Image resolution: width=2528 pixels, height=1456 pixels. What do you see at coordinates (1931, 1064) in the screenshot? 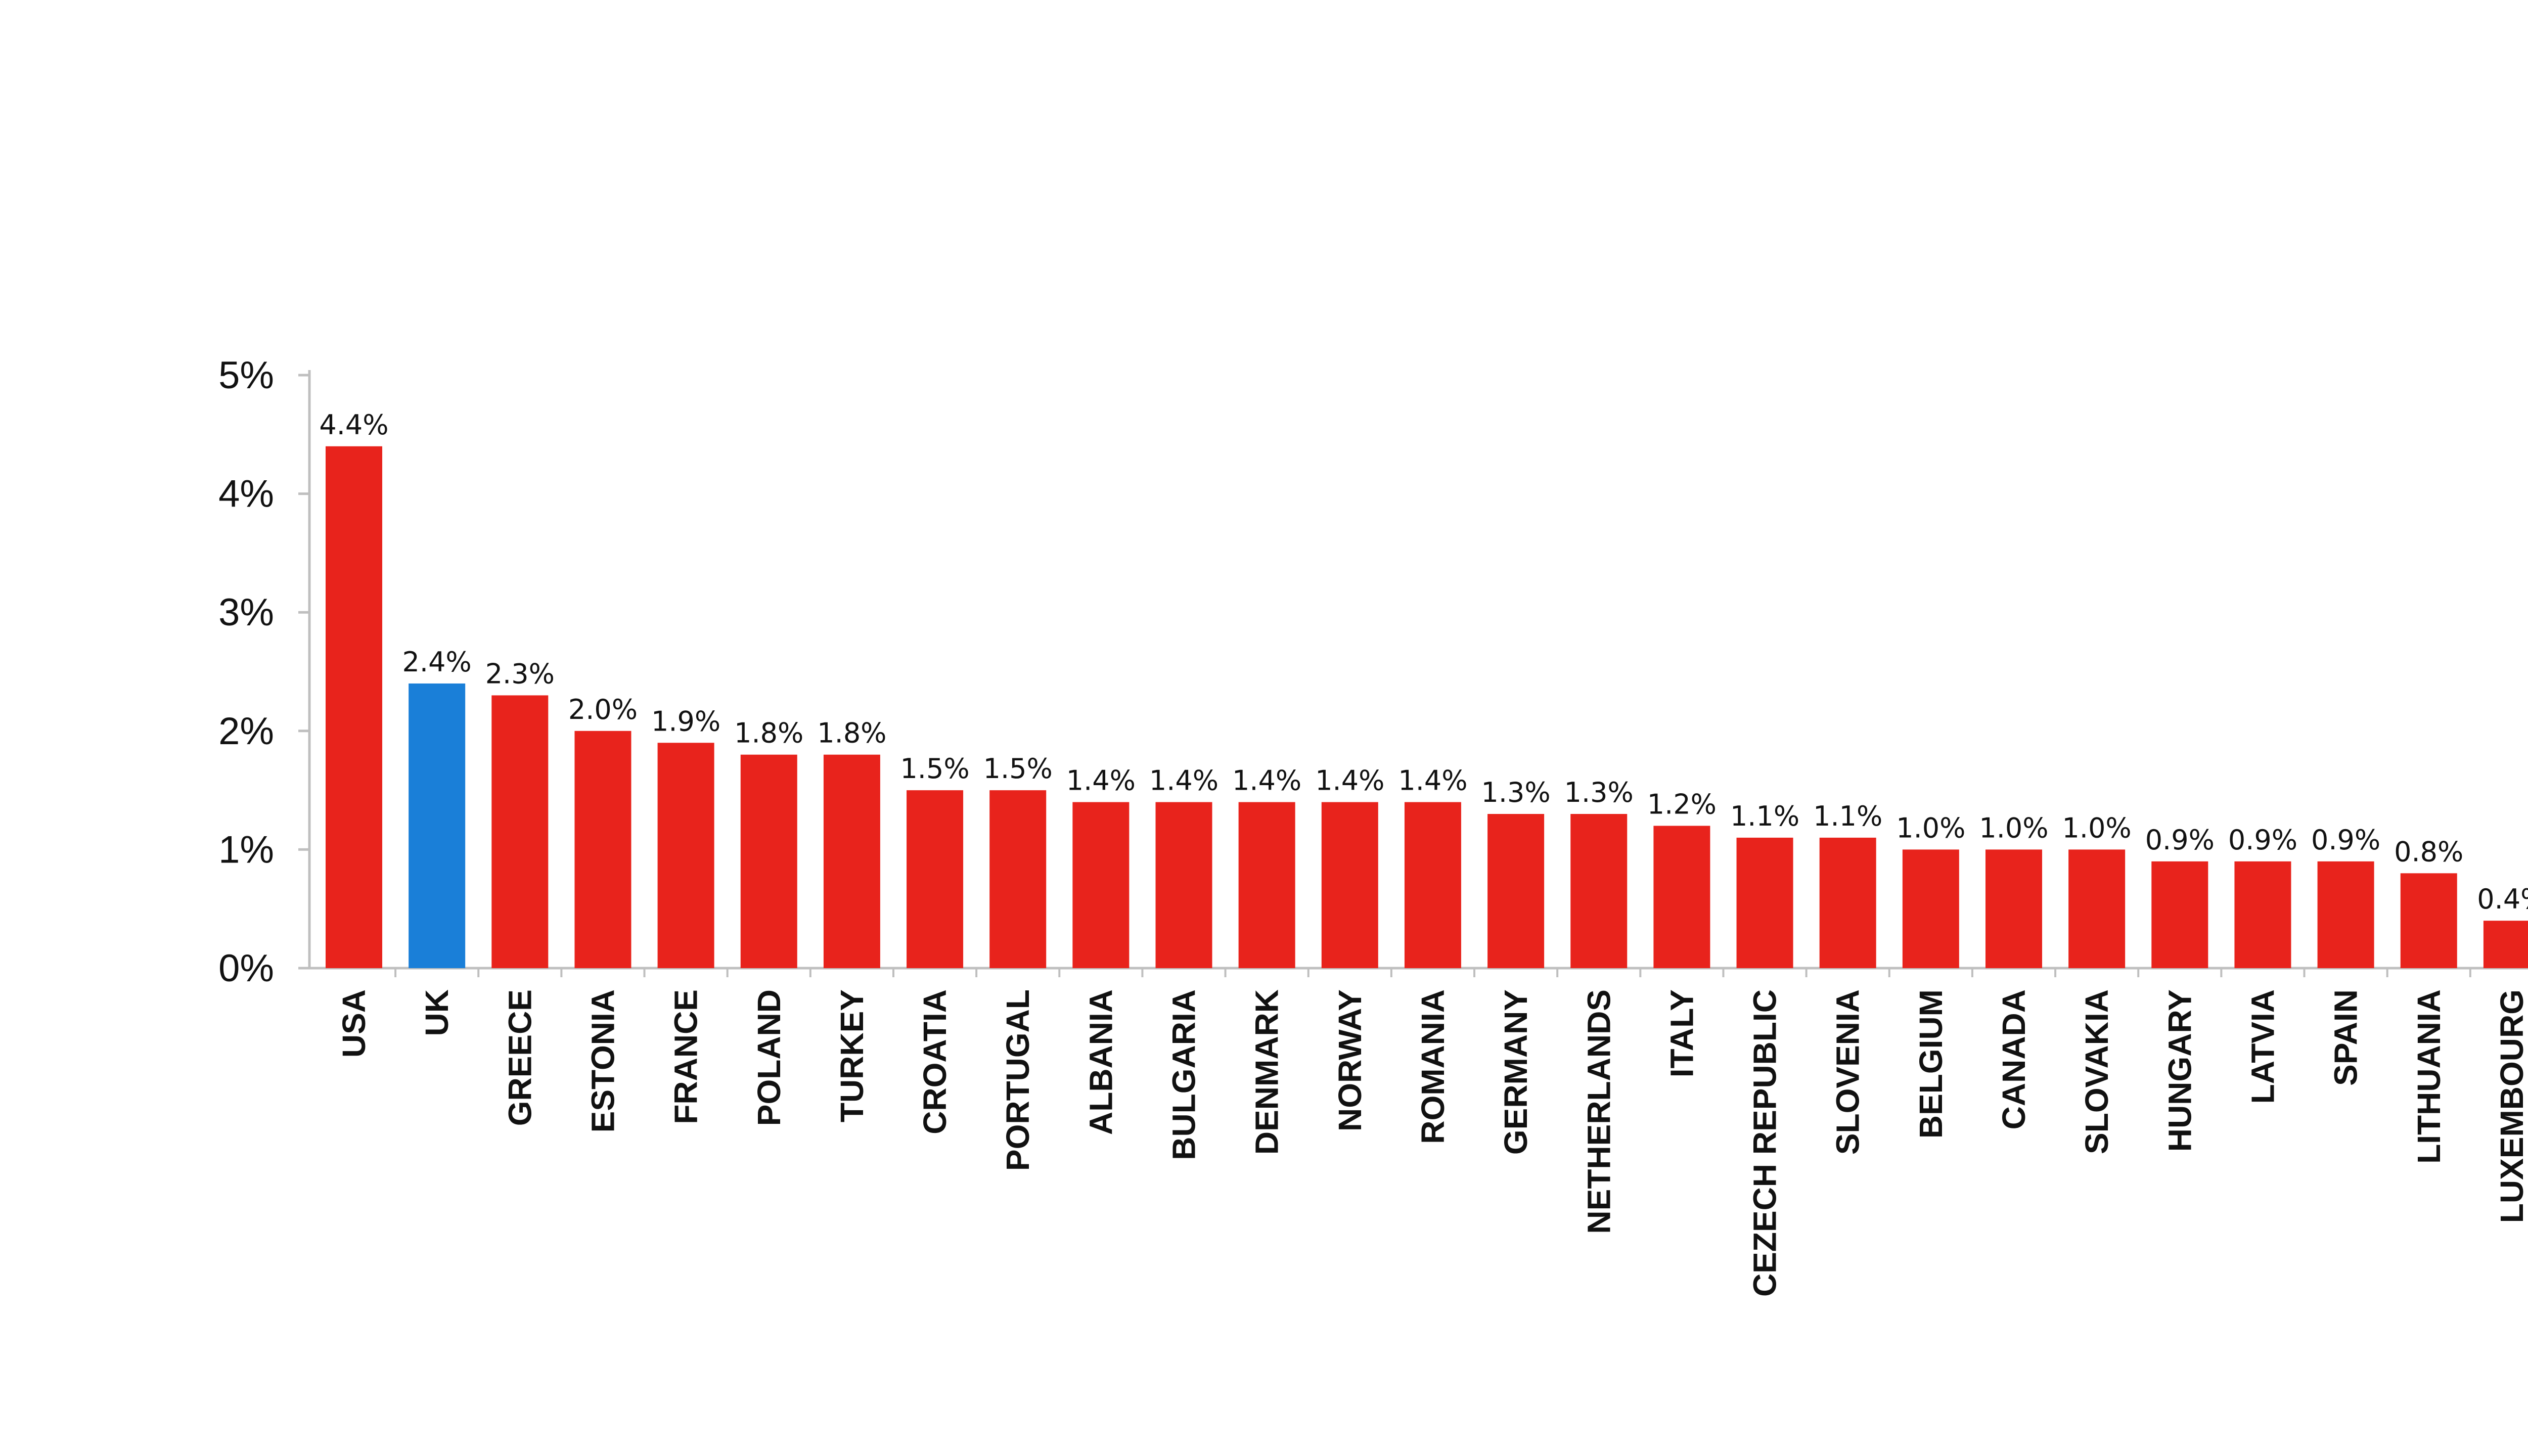
I see `category-label: BELGIUM` at bounding box center [1931, 1064].